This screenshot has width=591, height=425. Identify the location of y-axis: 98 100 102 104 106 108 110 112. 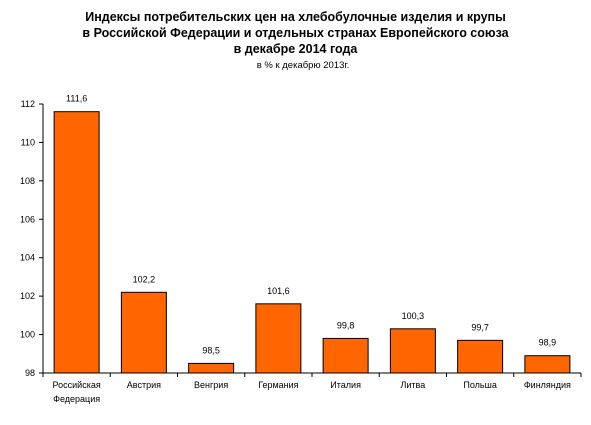
(32, 238).